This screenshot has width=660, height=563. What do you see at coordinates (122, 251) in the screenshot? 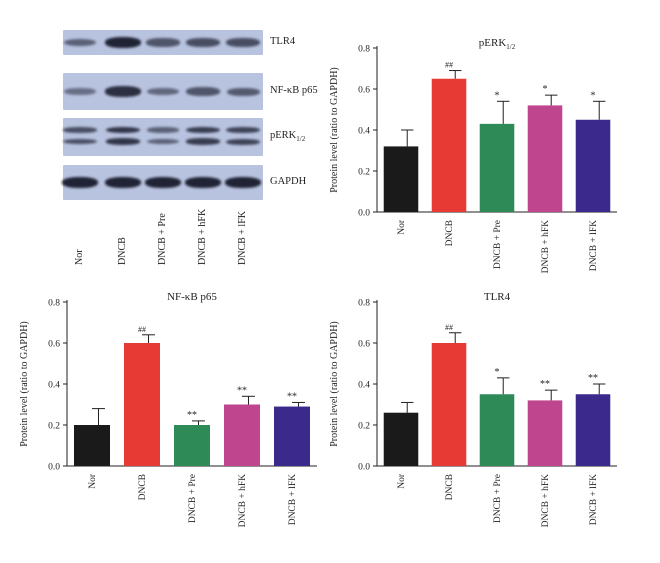
I see `lane-label-dncb: DNCB` at bounding box center [122, 251].